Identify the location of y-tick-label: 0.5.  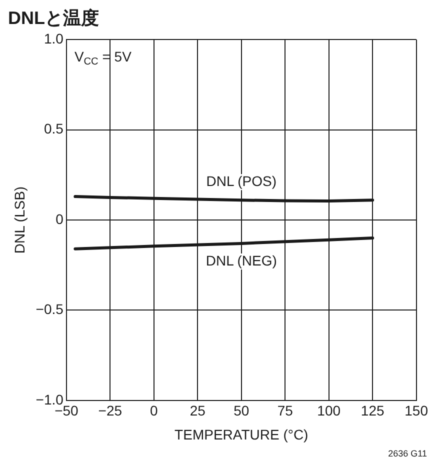
(54, 128).